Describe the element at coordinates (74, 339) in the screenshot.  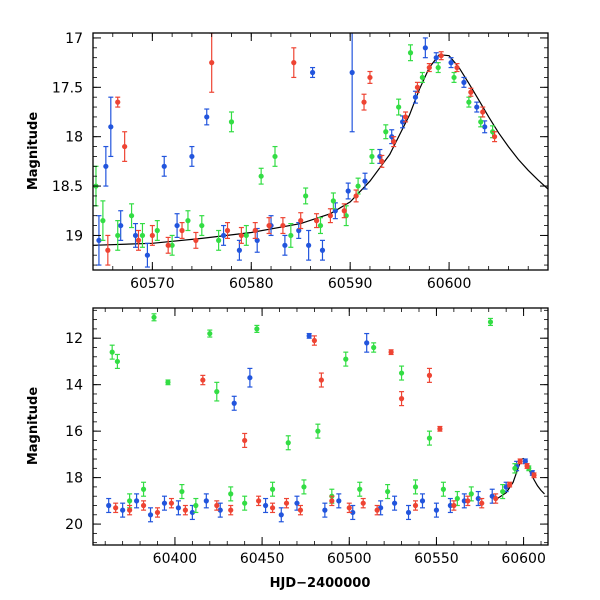
I see `y-tick-label: 12` at that location.